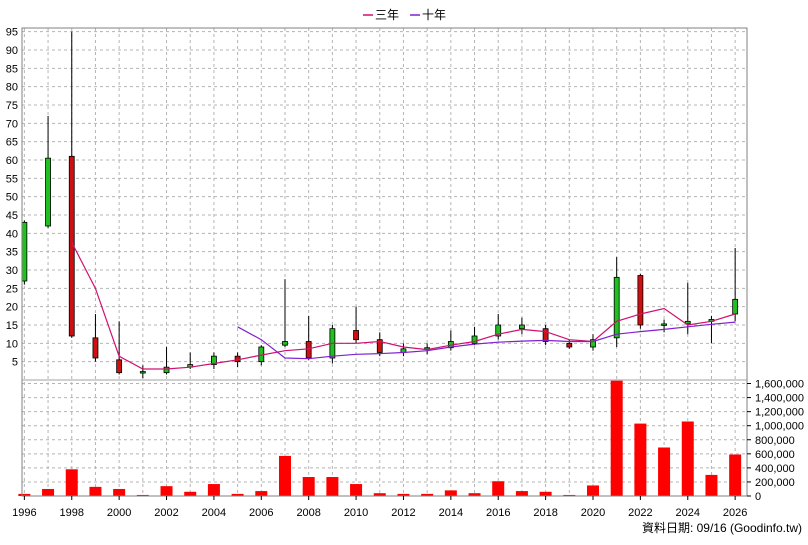 Image resolution: width=808 pixels, height=545 pixels. I want to click on x-tick-label: 2024, so click(688, 513).